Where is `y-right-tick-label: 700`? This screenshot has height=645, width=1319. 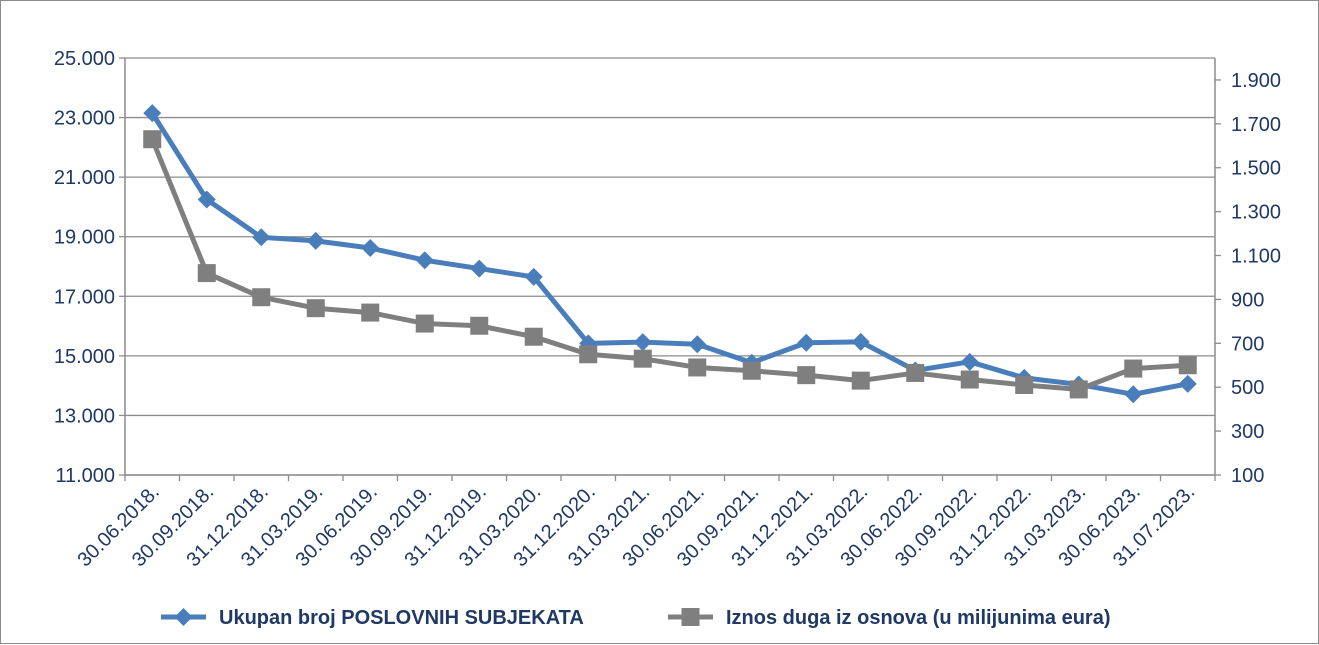
y-right-tick-label: 700 is located at coordinates (1247, 344).